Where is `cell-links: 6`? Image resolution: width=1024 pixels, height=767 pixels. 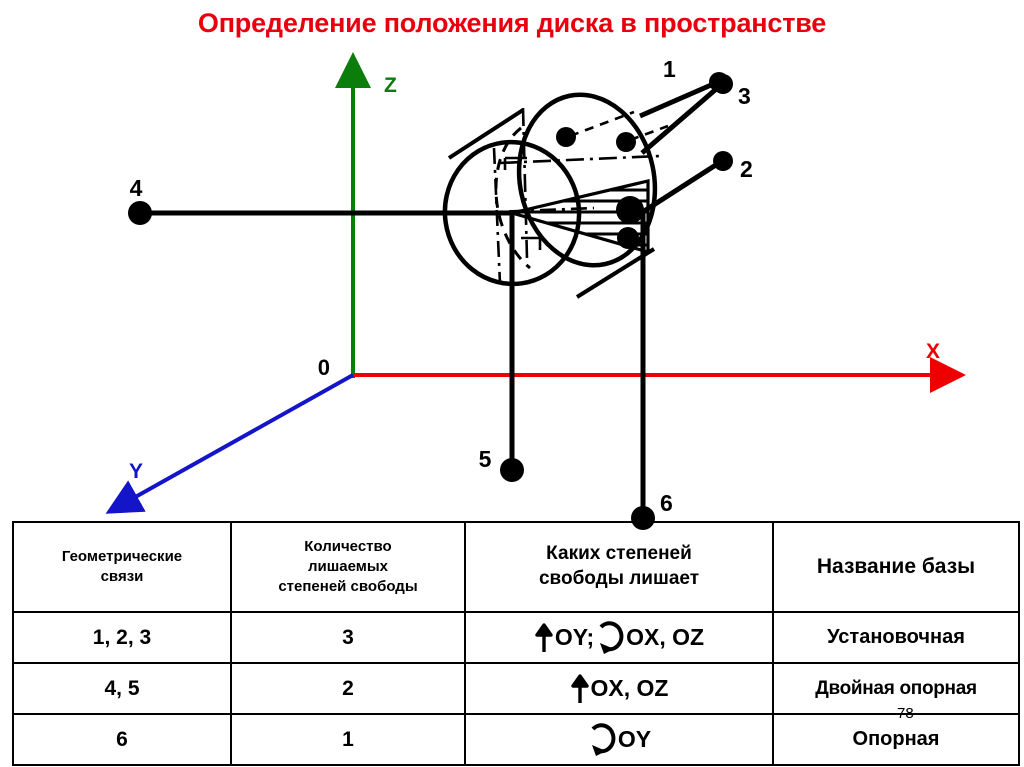
cell-links: 6 is located at coordinates (122, 739).